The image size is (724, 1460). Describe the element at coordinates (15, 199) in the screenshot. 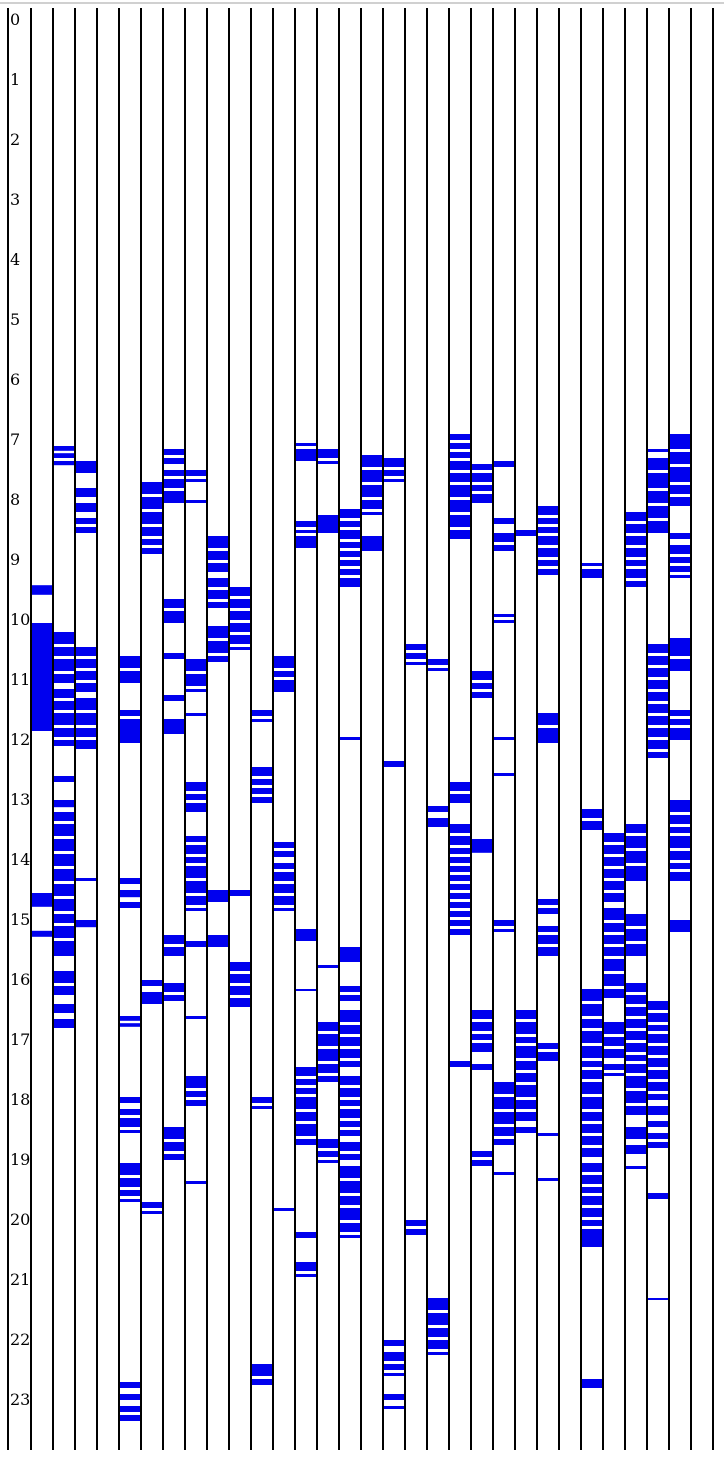

I see `hour-label: 3` at that location.